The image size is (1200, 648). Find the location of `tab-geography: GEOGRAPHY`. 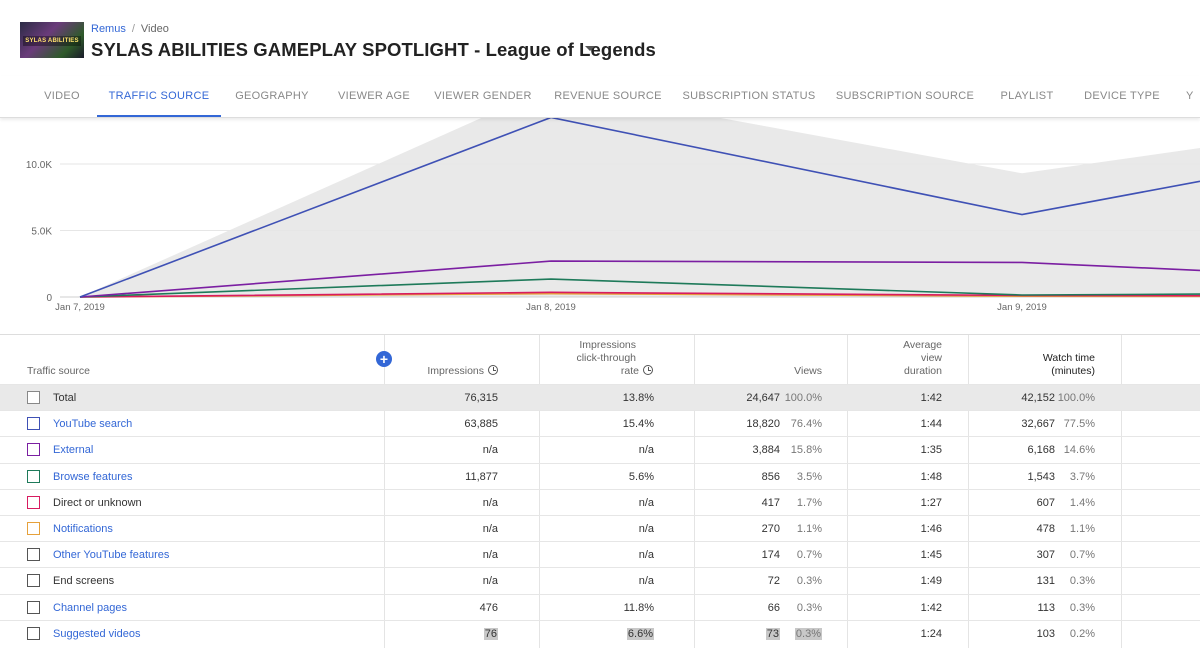

tab-geography: GEOGRAPHY is located at coordinates (272, 96).